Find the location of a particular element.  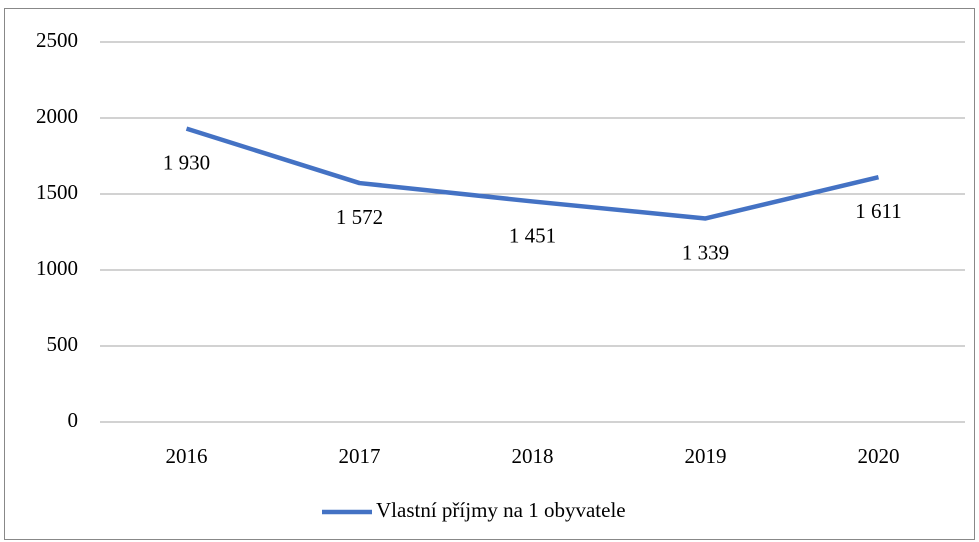

x-tick-label: 2020 is located at coordinates (879, 456).